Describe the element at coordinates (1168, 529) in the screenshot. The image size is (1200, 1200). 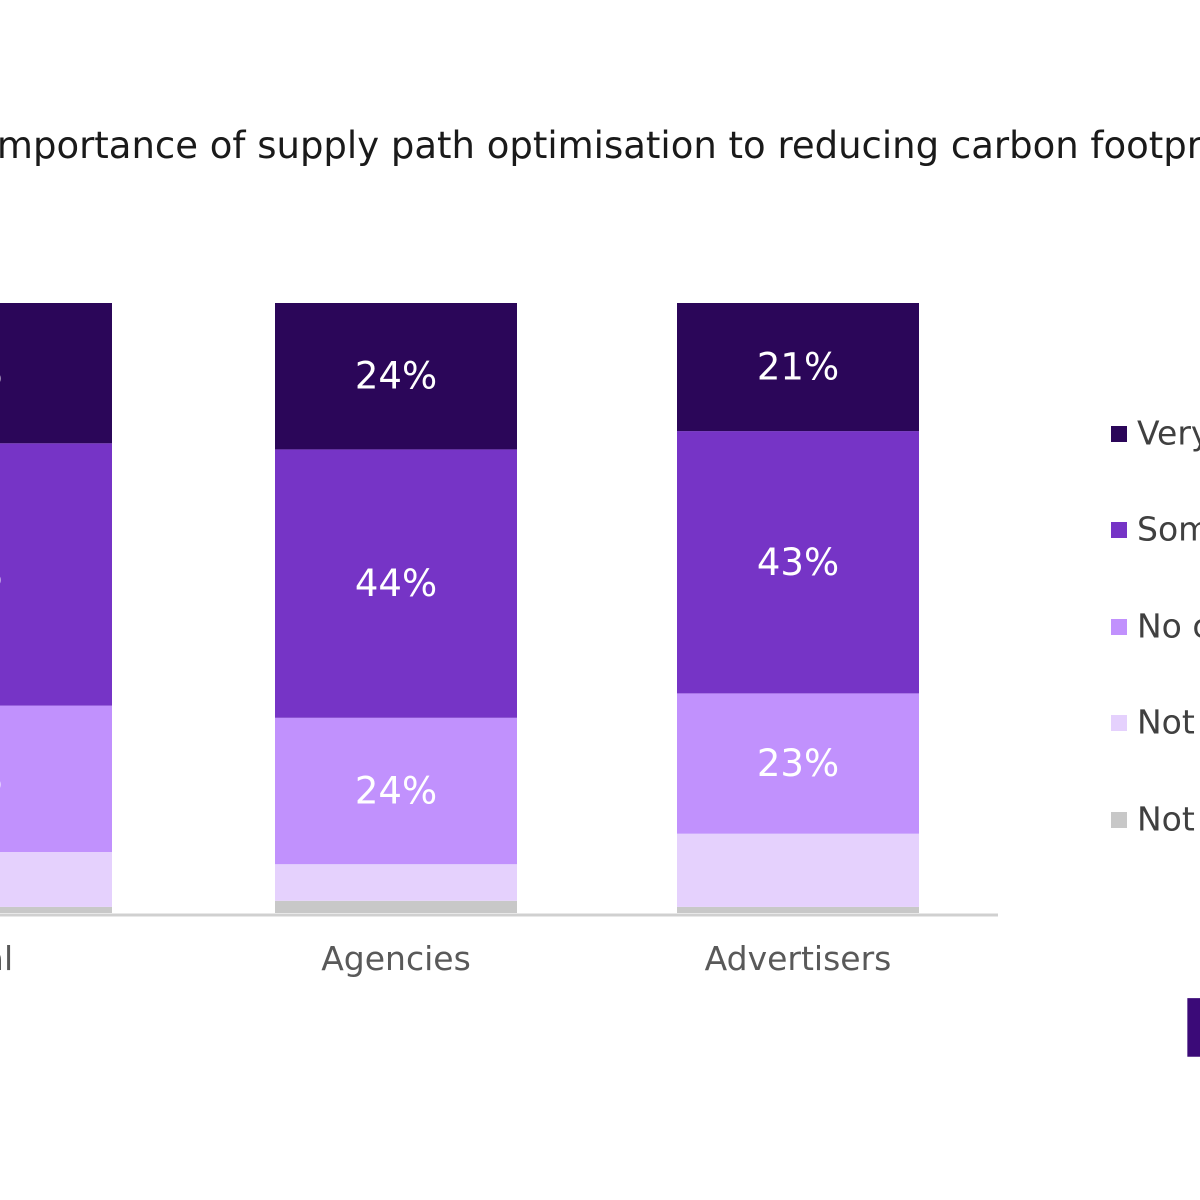
I see `legend-label: Som` at that location.